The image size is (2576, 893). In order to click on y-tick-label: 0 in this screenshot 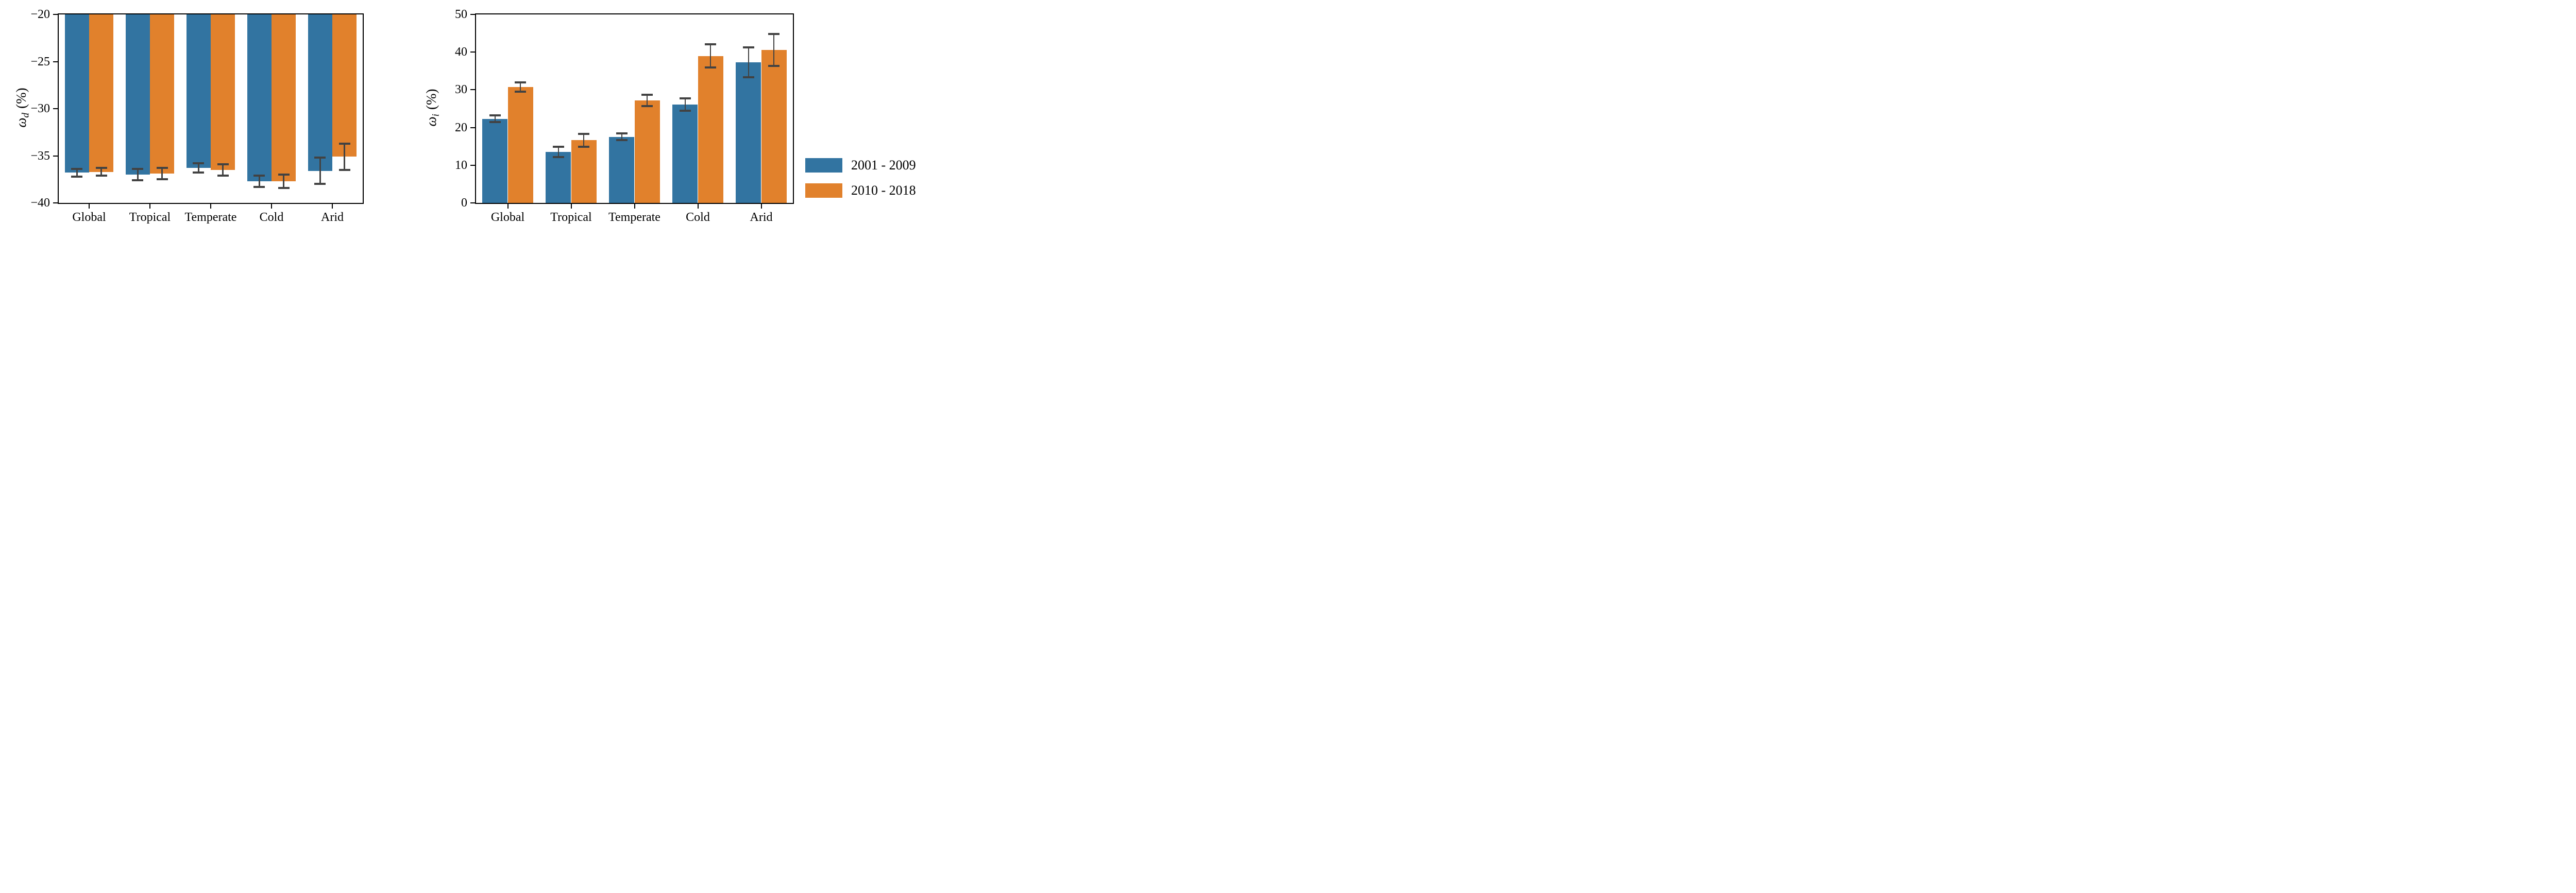, I will do `click(464, 203)`.